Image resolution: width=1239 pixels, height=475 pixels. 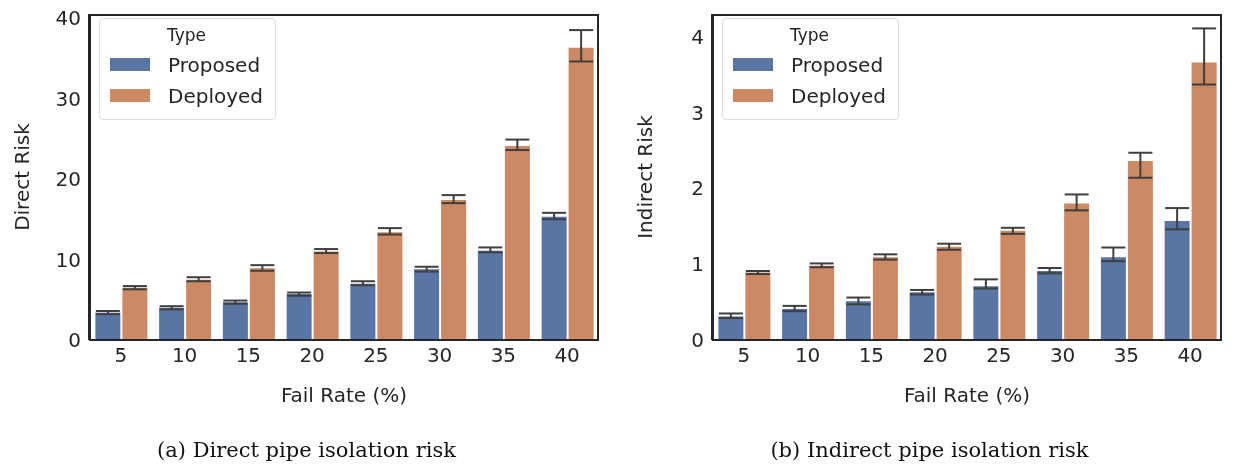 What do you see at coordinates (22, 176) in the screenshot?
I see `y-axis-title: Direct Risk` at bounding box center [22, 176].